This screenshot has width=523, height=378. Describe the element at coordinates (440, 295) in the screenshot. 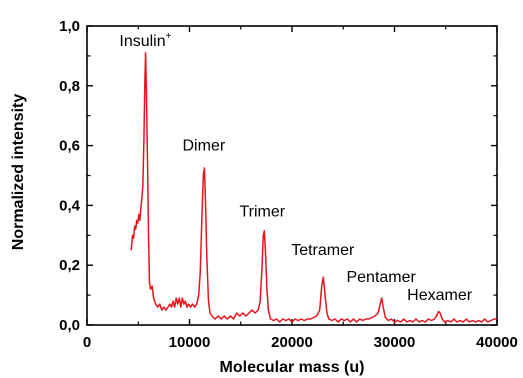

I see `peak-label: Hexamer` at that location.